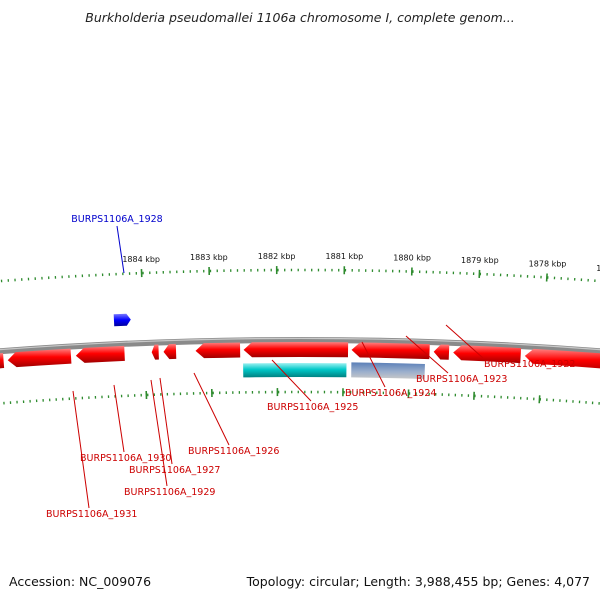  I want to click on gene-label: BURPS1106A_1927, so click(174, 470).